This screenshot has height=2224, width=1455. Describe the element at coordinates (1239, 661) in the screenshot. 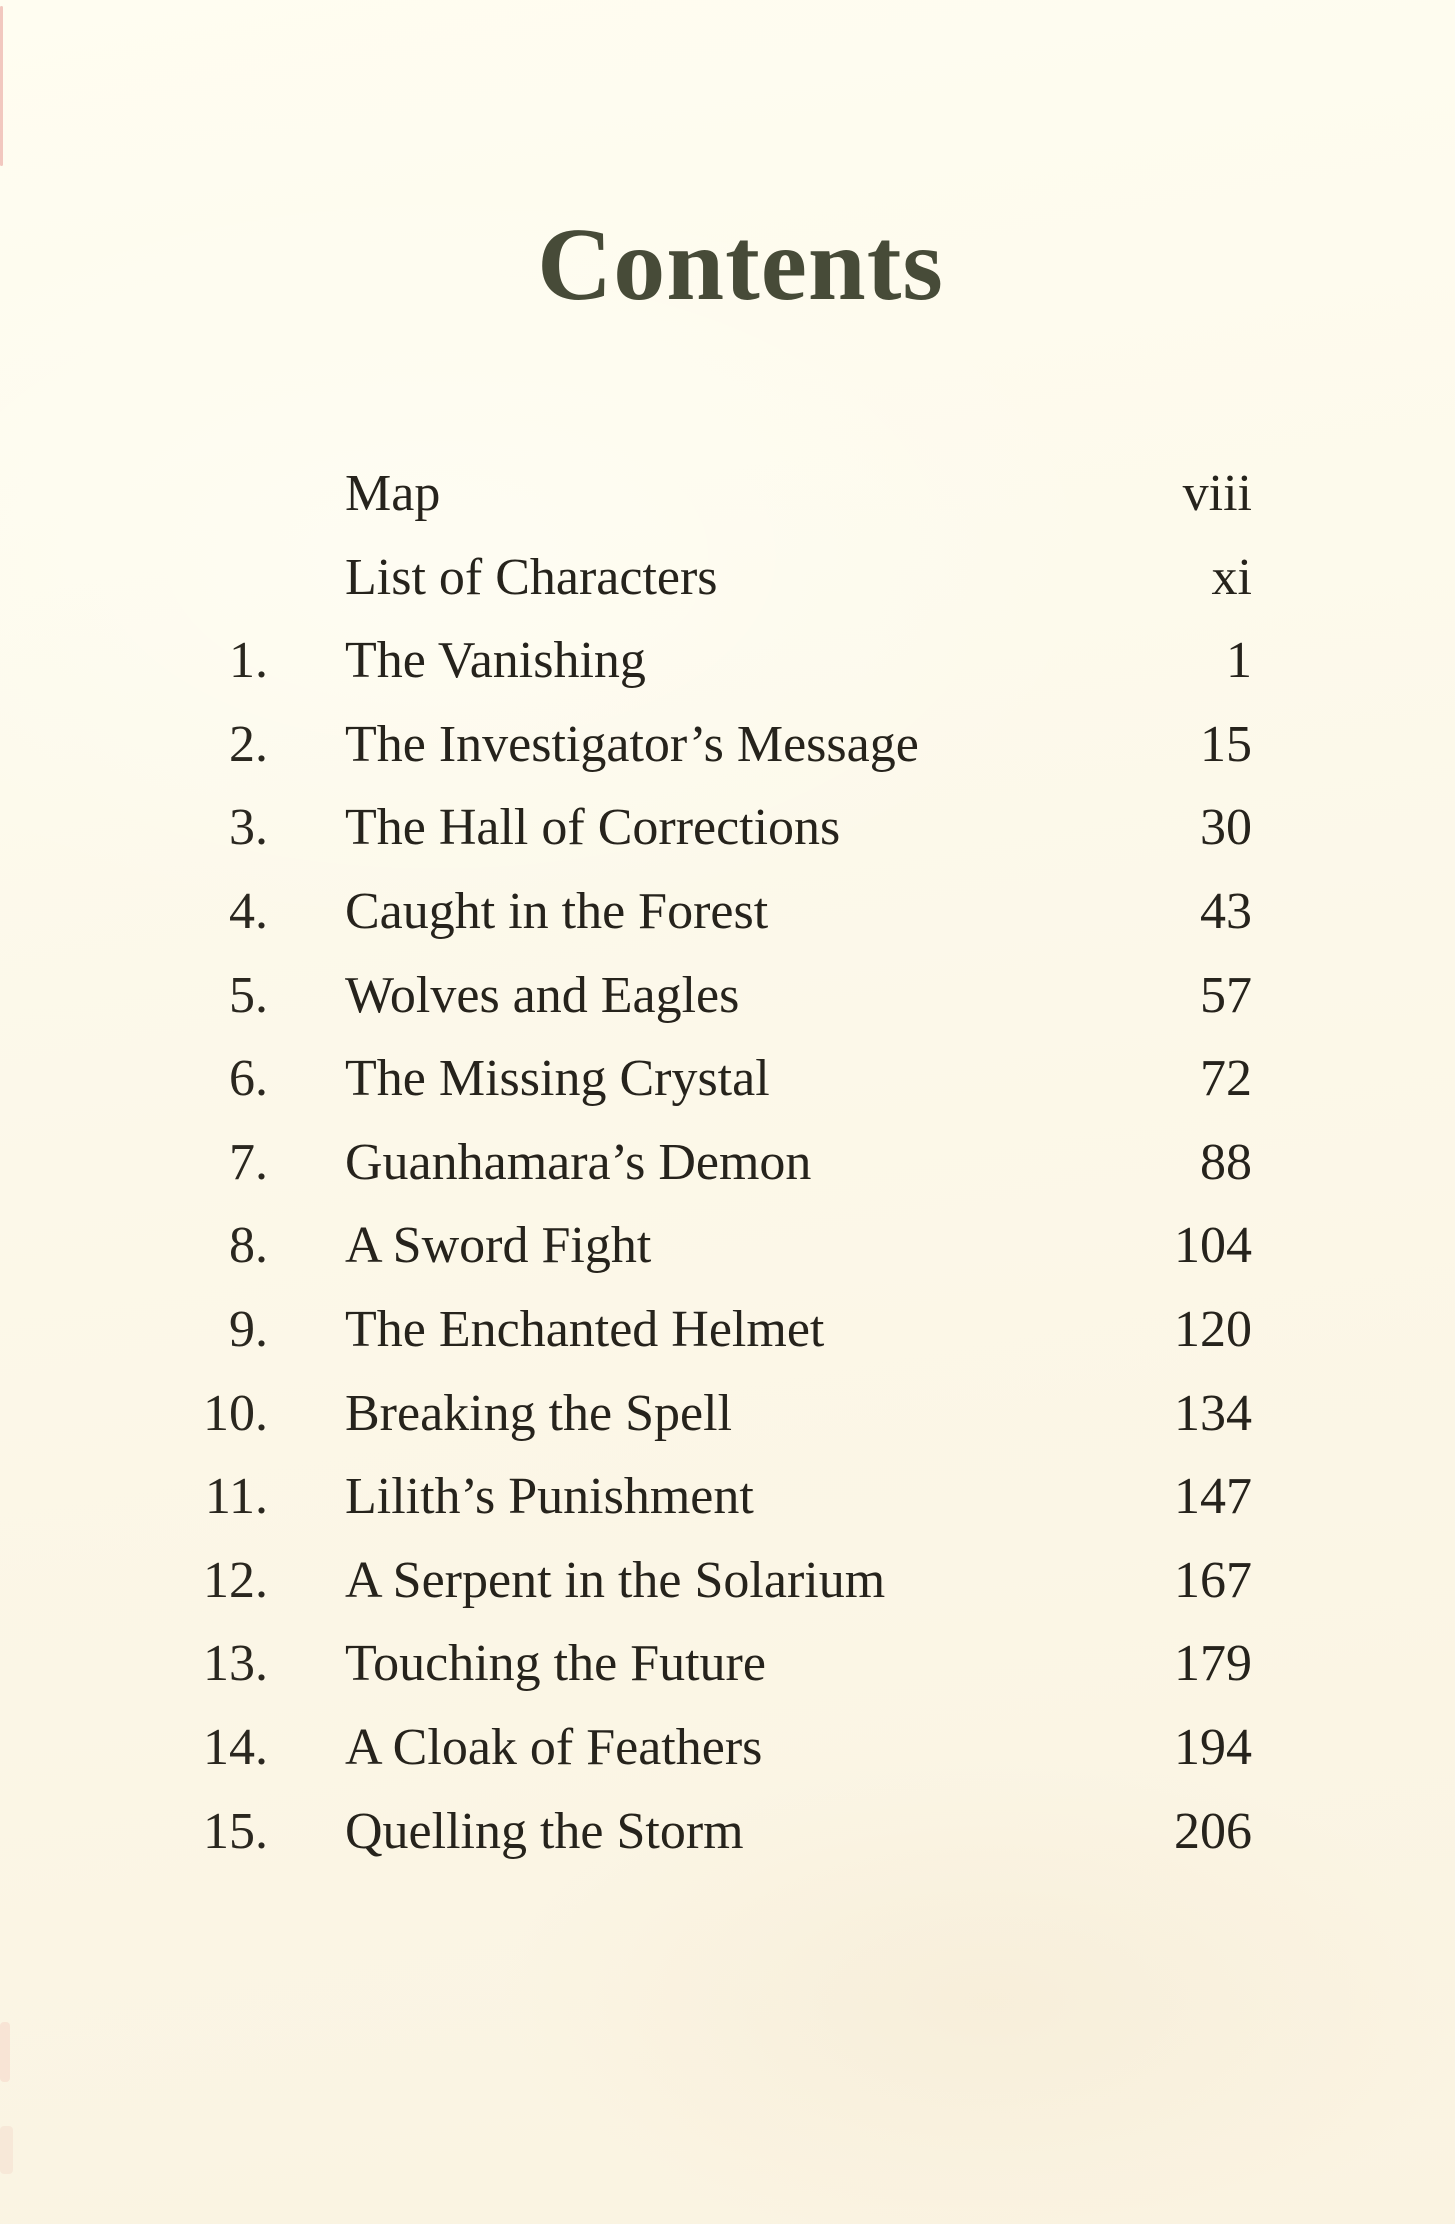

I see `page-number: 1` at that location.